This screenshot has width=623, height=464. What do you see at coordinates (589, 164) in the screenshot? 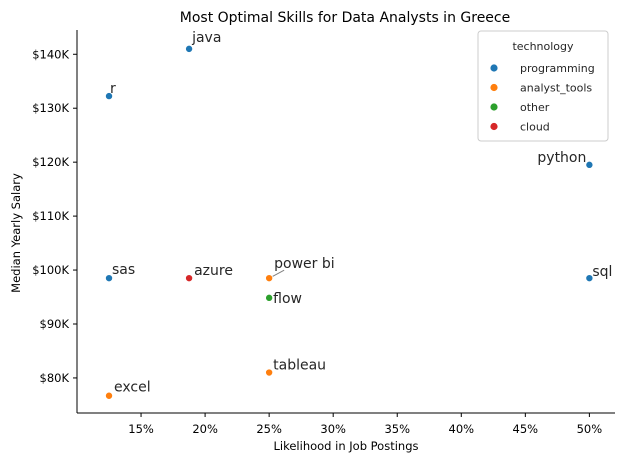
I see `point-python` at bounding box center [589, 164].